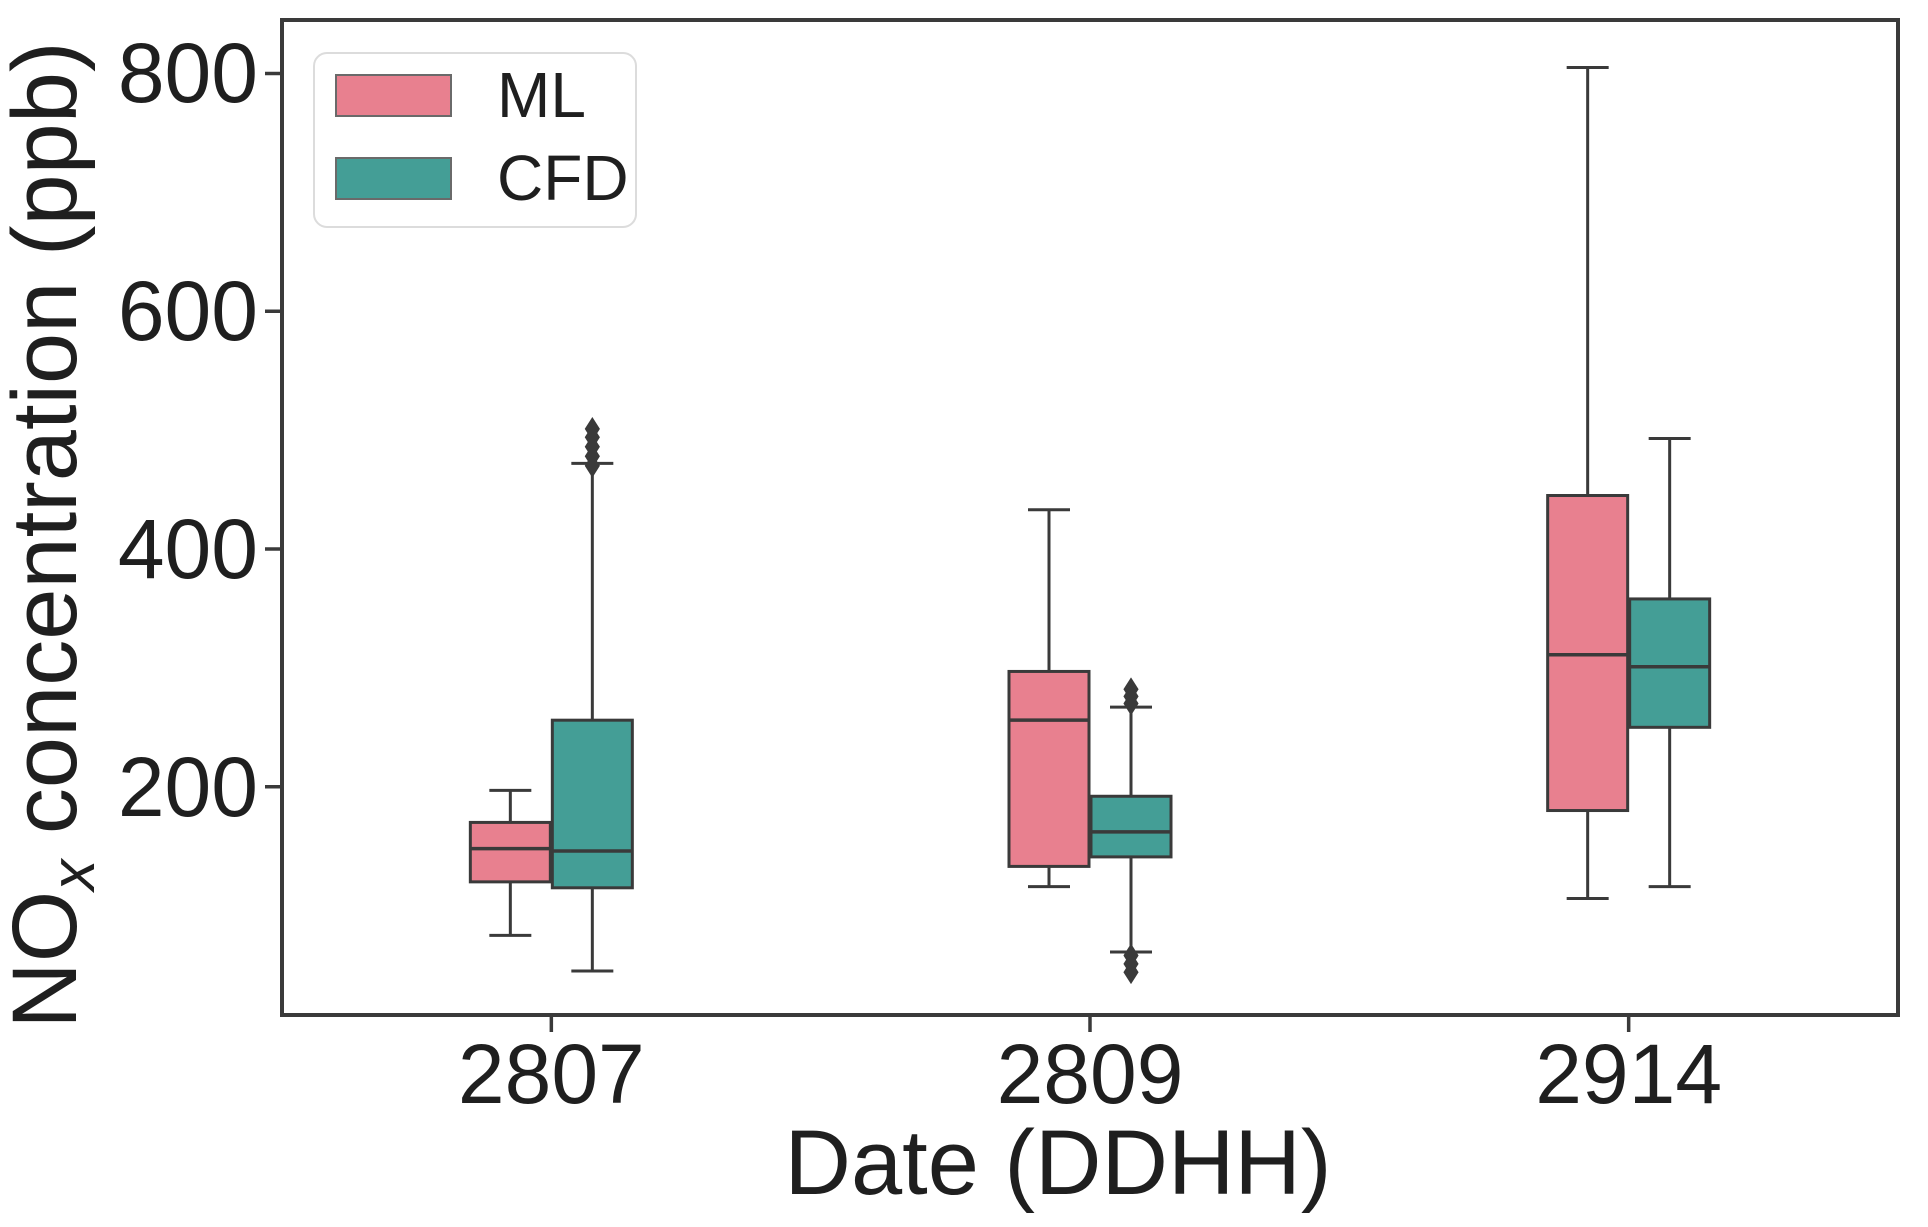 This screenshot has height=1227, width=1928. I want to click on y-tick-label-400: 400, so click(187, 549).